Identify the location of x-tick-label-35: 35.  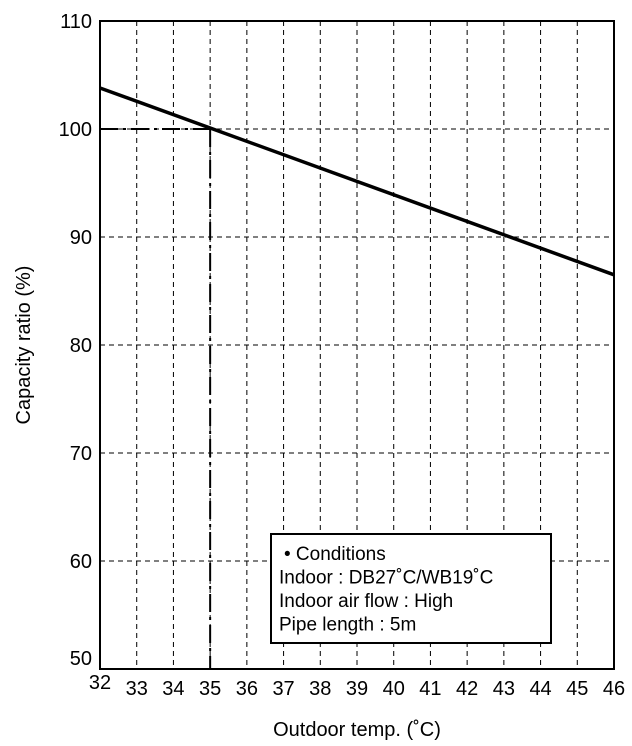
(210, 689).